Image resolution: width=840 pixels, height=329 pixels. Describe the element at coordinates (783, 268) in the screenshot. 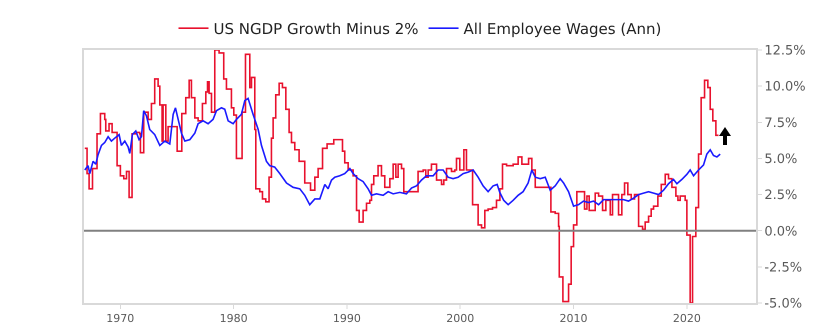

I see `y-tick-label: -2.5%` at that location.